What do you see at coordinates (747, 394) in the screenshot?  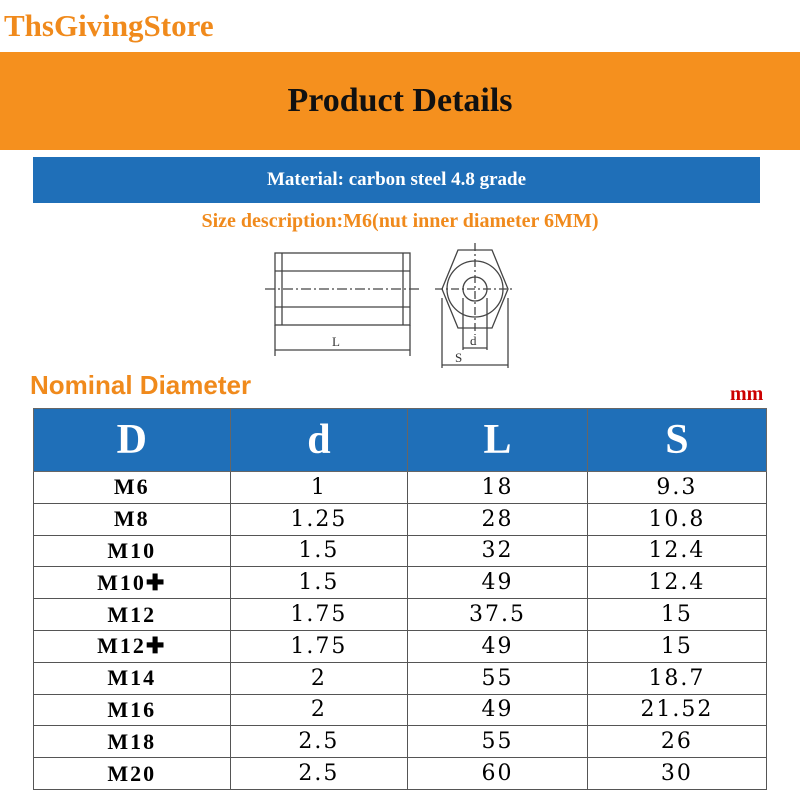 I see `unit-label: mm` at bounding box center [747, 394].